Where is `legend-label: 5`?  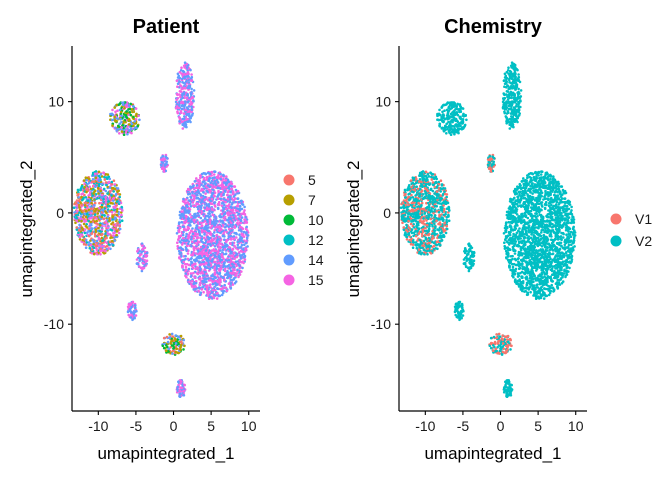
legend-label: 5 is located at coordinates (312, 180).